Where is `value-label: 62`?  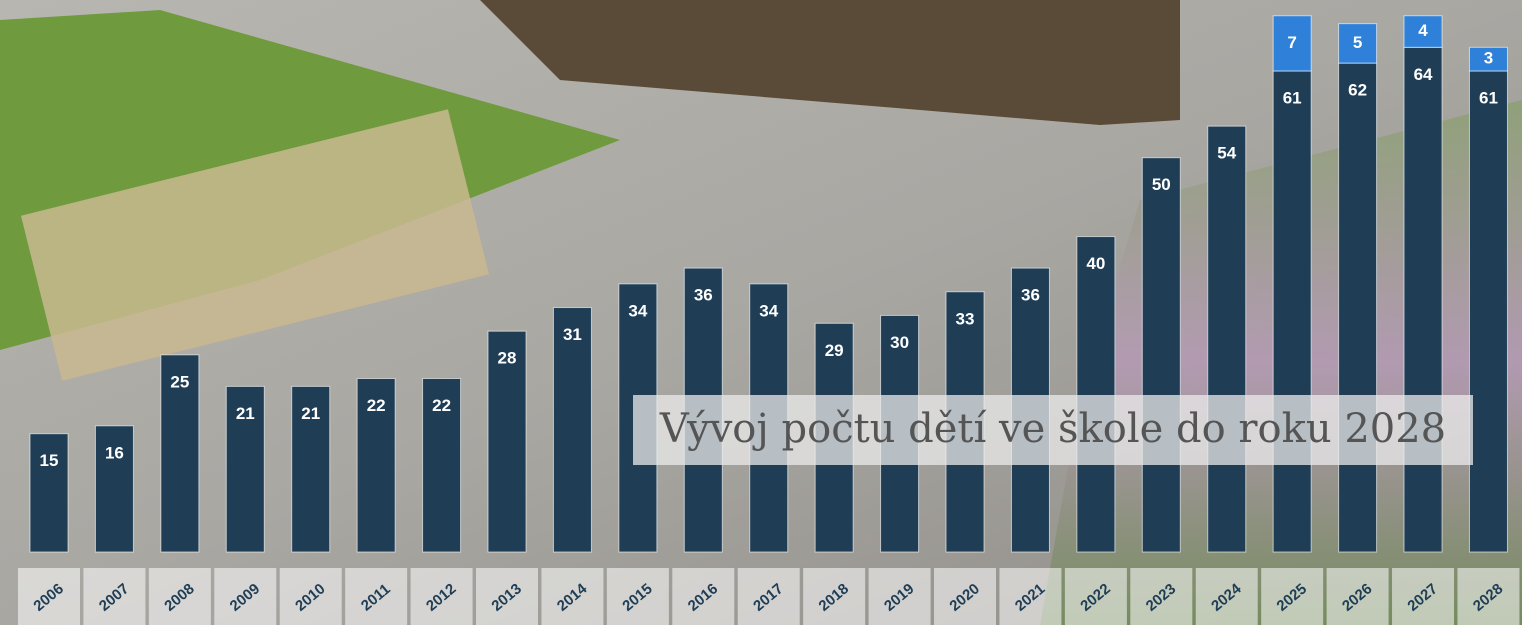 value-label: 62 is located at coordinates (1357, 90).